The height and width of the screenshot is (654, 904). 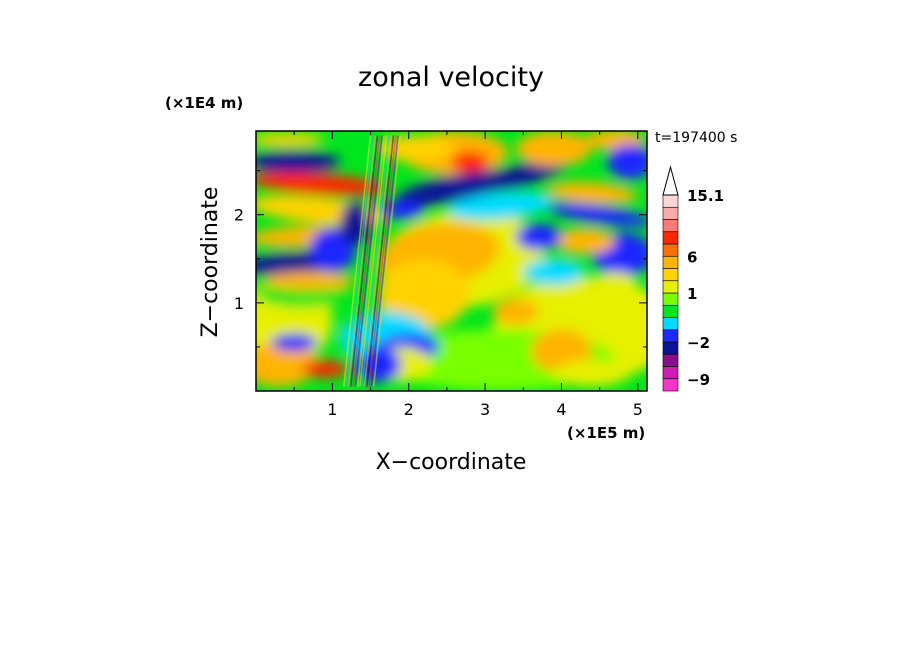 I want to click on convective-streaks, so click(x=372, y=261).